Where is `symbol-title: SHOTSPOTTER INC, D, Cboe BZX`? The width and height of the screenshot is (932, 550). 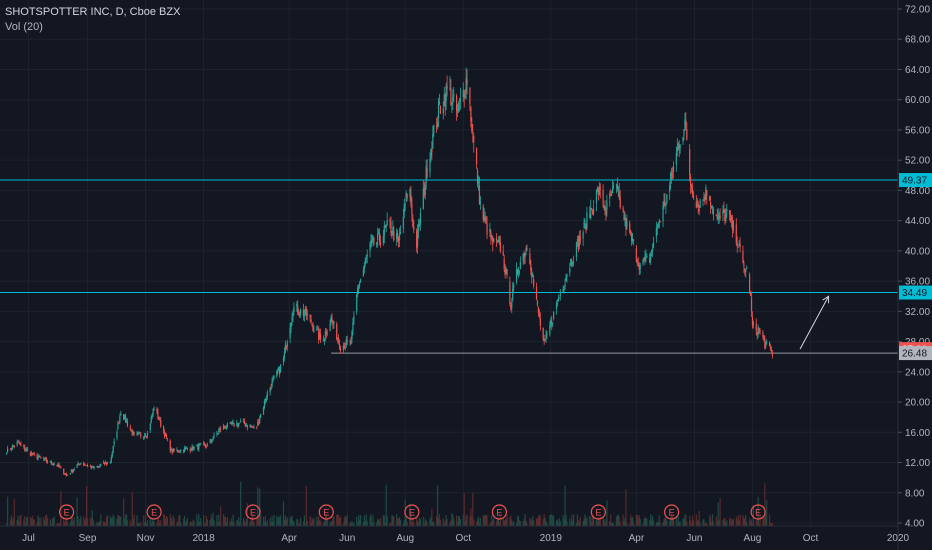 symbol-title: SHOTSPOTTER INC, D, Cboe BZX is located at coordinates (93, 12).